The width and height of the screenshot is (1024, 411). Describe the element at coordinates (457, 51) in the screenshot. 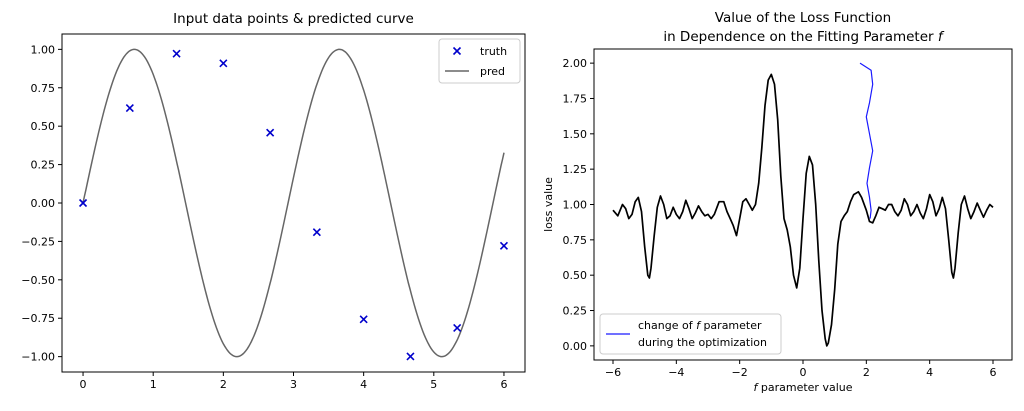

I see `legend-truth-marker` at that location.